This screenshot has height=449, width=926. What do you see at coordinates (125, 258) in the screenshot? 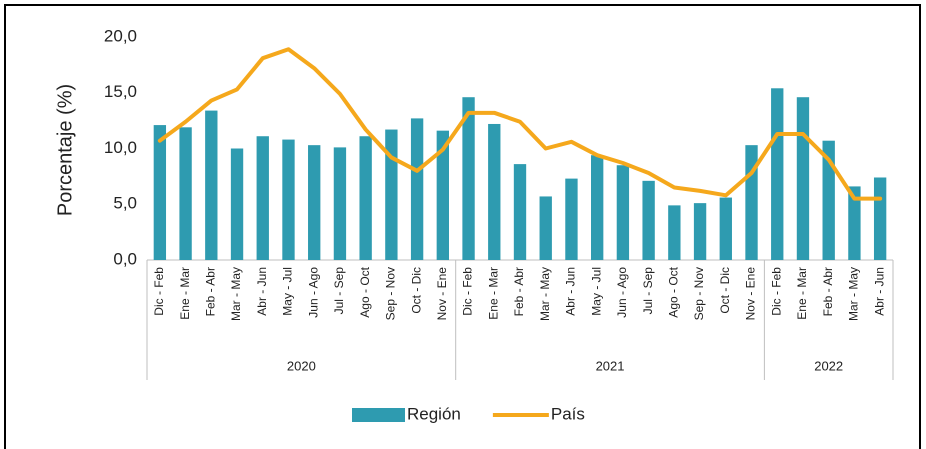
I see `y-tick-label: 0,0` at bounding box center [125, 258].